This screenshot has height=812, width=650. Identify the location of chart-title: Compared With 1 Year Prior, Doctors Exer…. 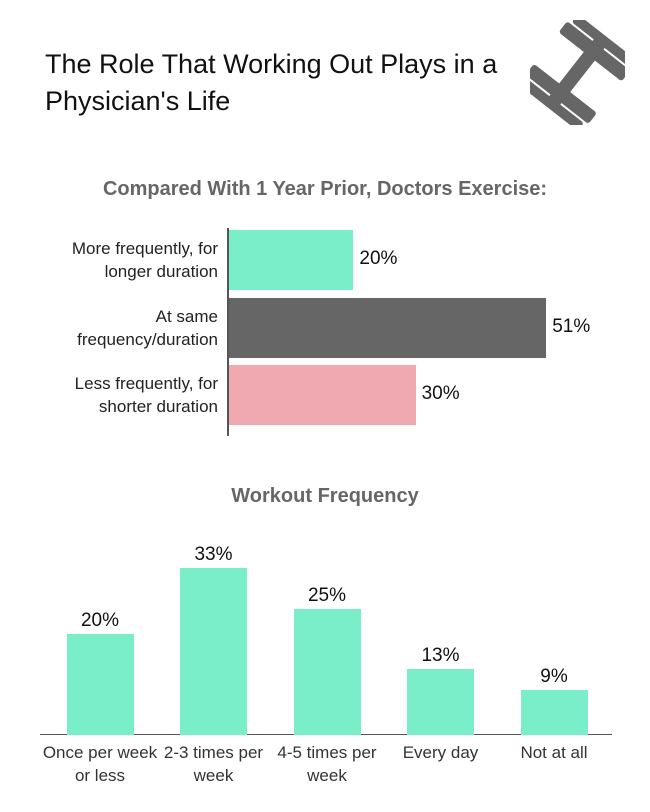
(325, 189).